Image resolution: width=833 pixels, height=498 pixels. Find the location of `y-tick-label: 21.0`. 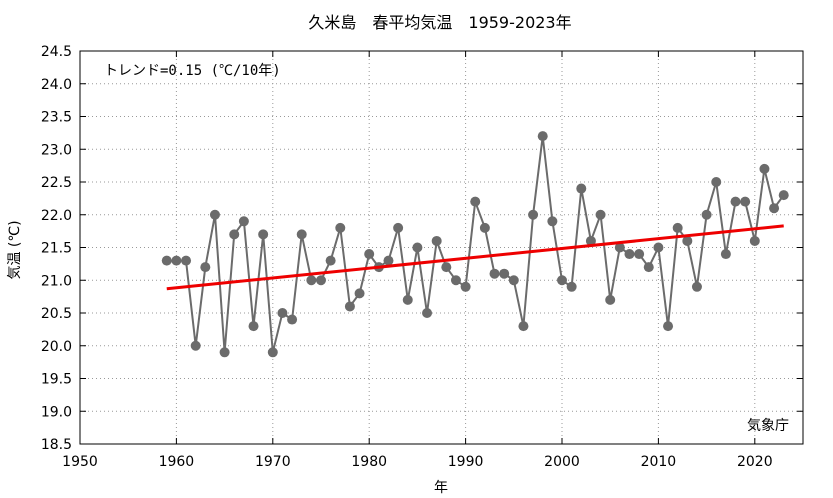

y-tick-label: 21.0 is located at coordinates (56, 281).